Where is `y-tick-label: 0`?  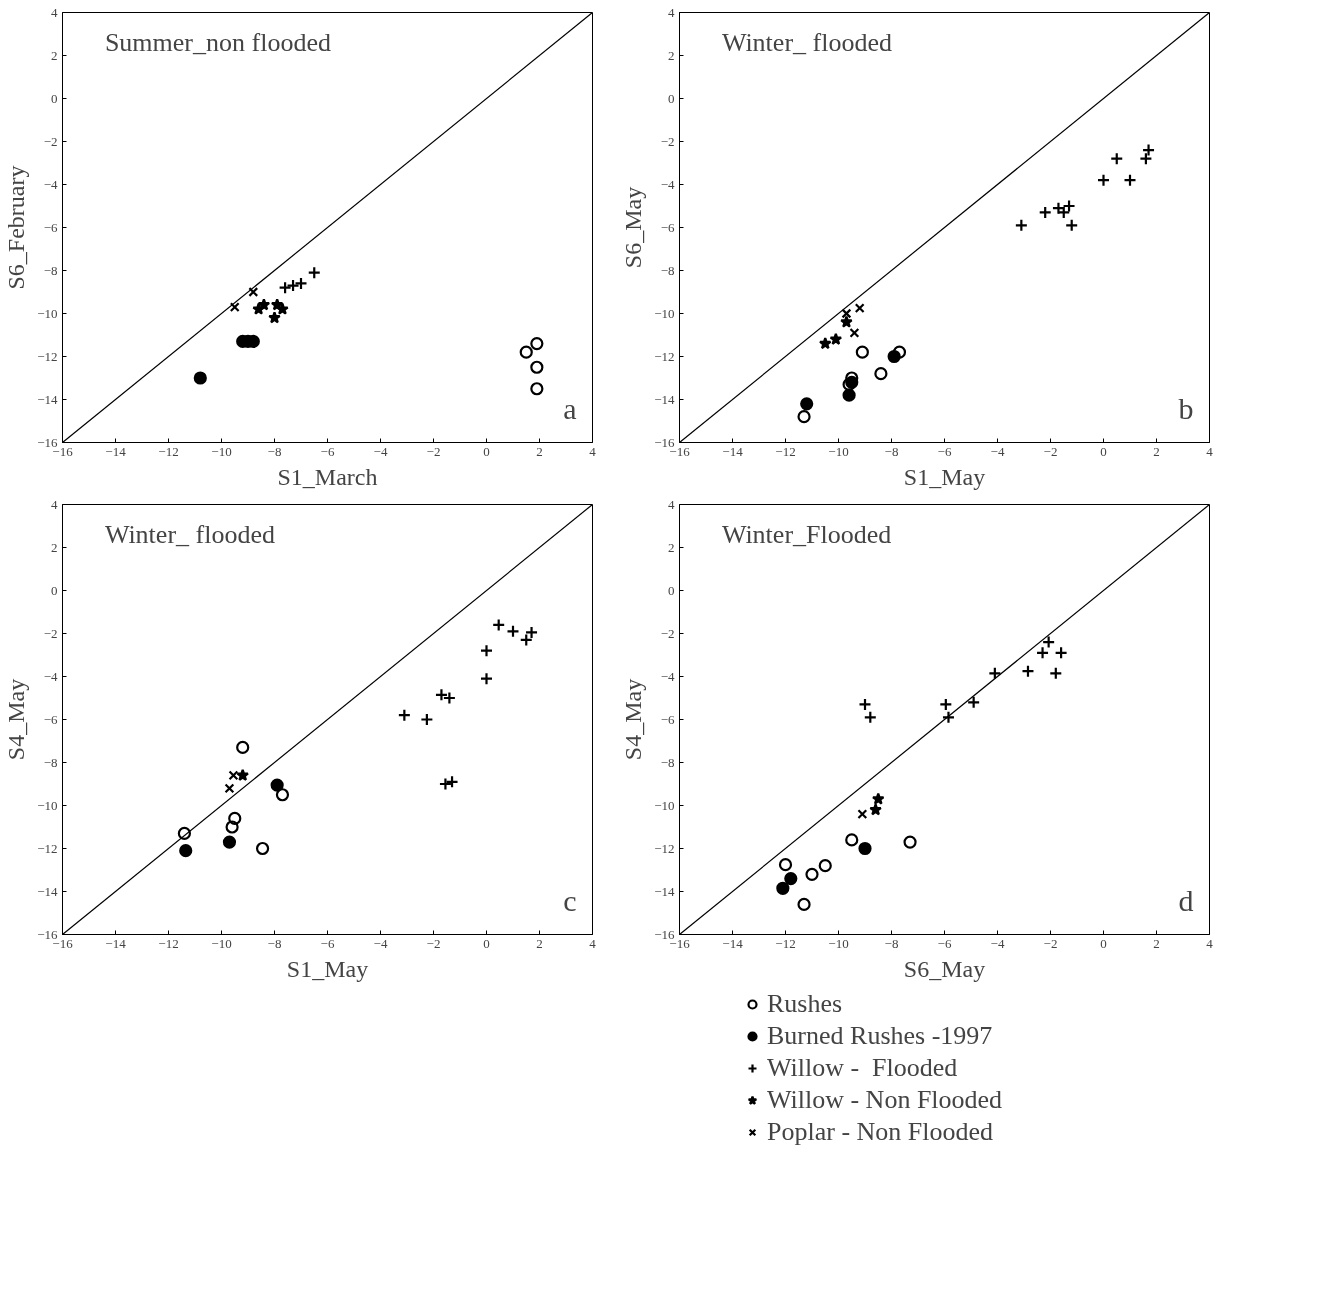
y-tick-label: 0 is located at coordinates (671, 98).